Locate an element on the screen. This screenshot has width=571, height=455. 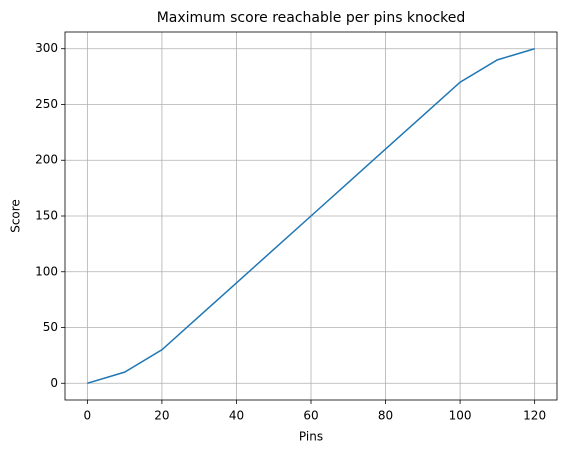
y-axis-label: Score is located at coordinates (16, 216).